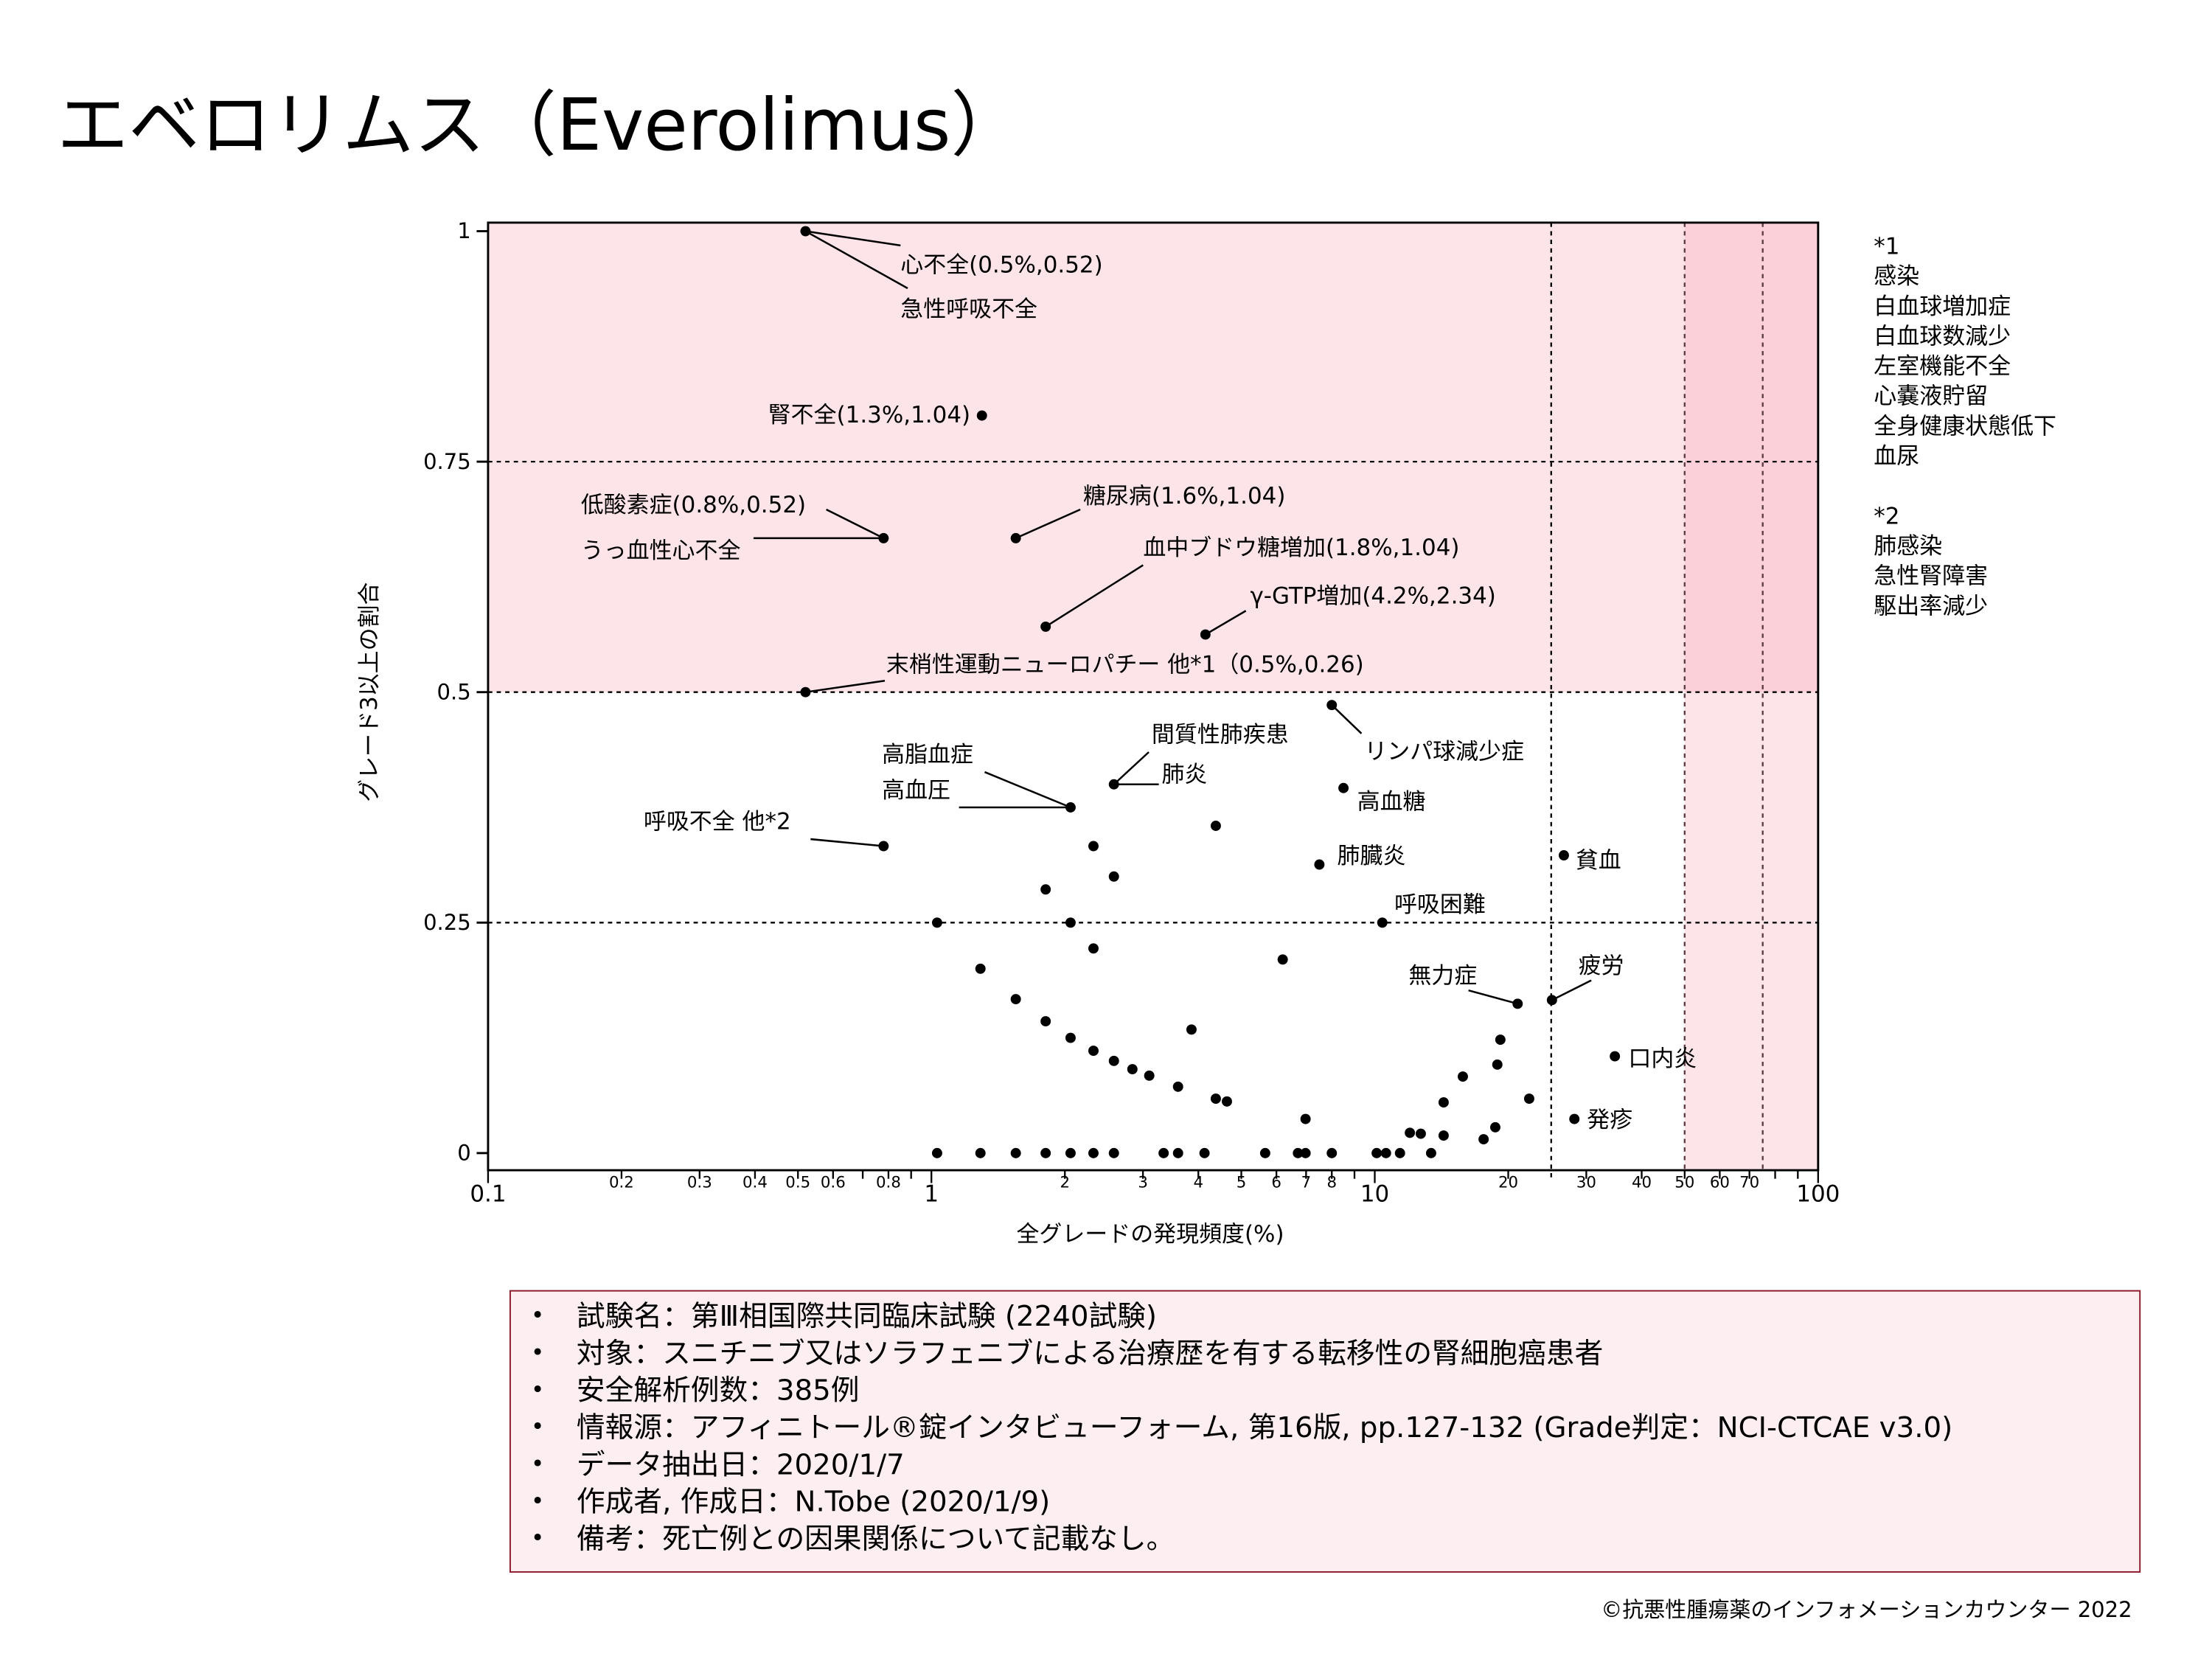  What do you see at coordinates (1931, 396) in the screenshot?
I see `note-item: 心嚢液貯留` at bounding box center [1931, 396].